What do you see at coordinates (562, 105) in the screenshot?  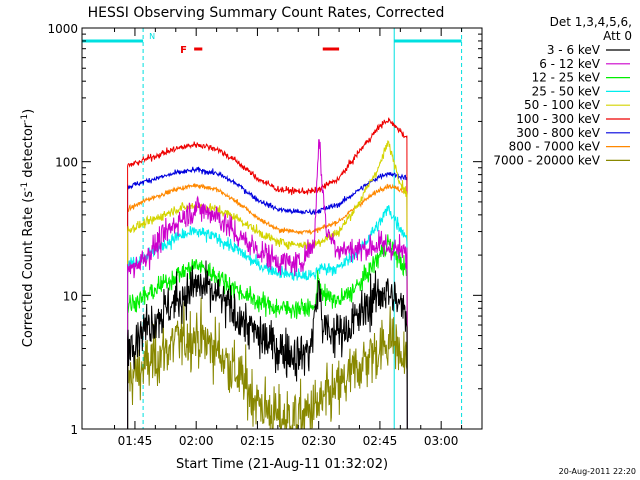 I see `legend-entry-label: 50 - 100 keV` at bounding box center [562, 105].